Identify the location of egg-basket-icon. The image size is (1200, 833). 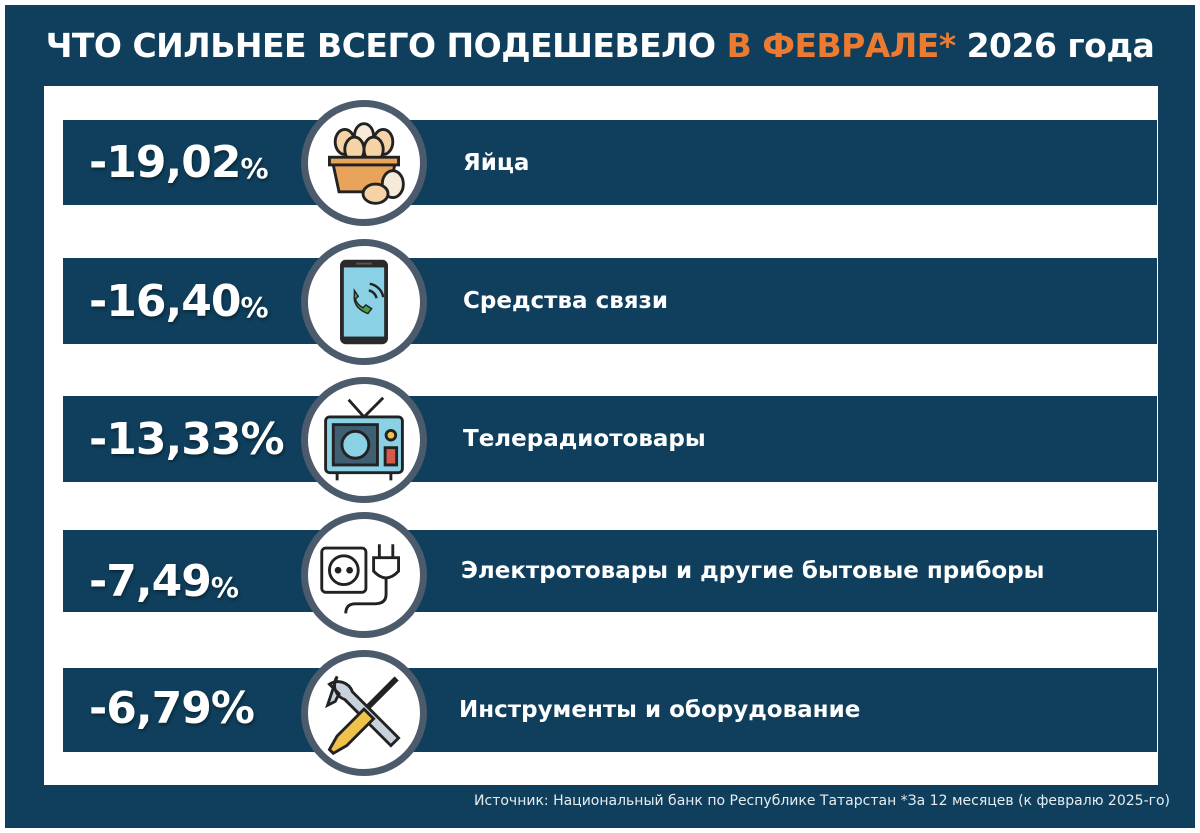
(364, 163).